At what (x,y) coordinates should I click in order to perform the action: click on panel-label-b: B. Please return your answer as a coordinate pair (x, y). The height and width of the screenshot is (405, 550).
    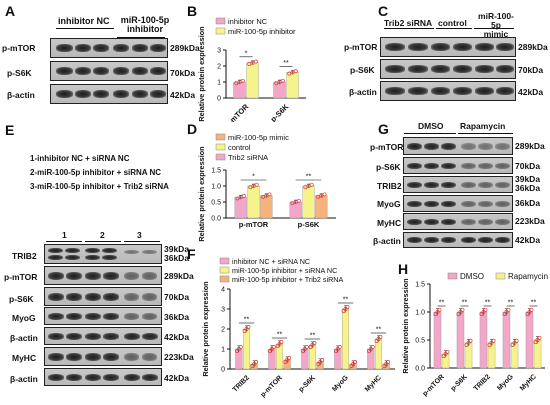
    Looking at the image, I should click on (192, 11).